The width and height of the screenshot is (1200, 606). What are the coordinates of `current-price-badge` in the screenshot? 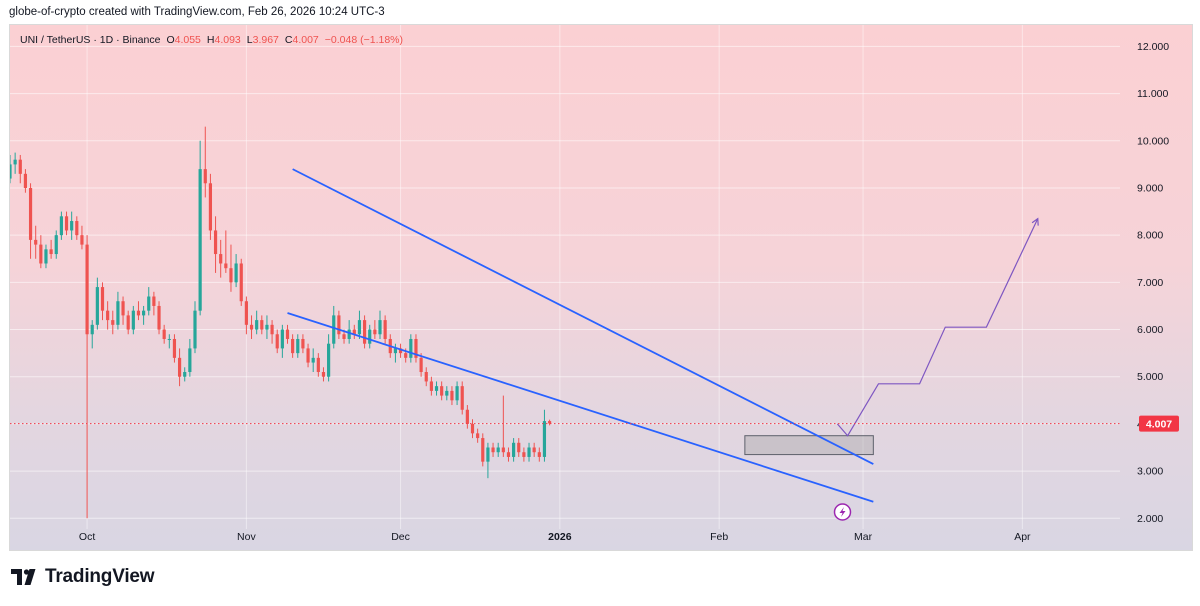 It's located at (1159, 423).